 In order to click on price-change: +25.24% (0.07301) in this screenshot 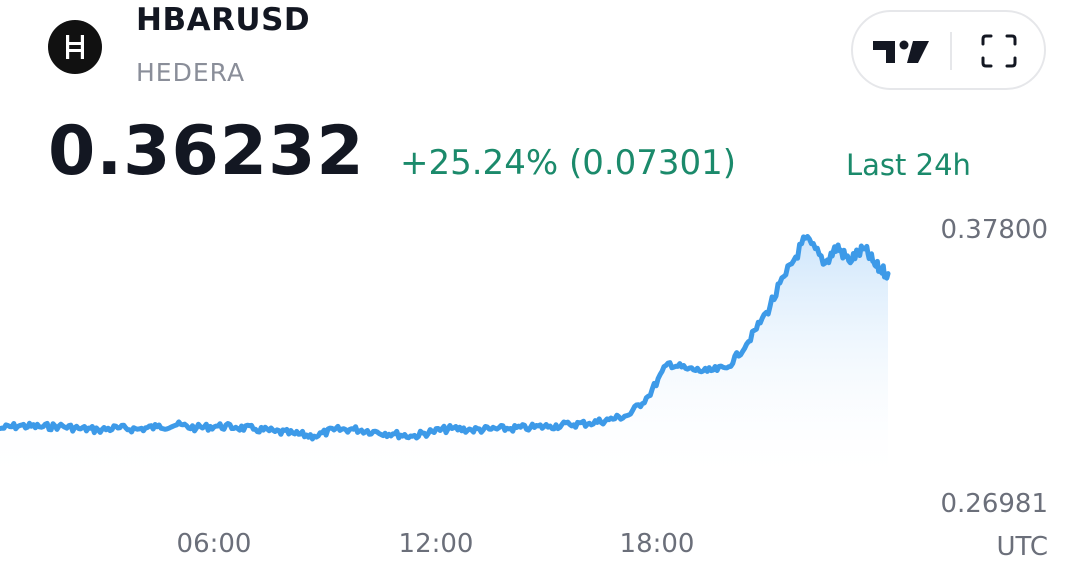, I will do `click(568, 163)`.